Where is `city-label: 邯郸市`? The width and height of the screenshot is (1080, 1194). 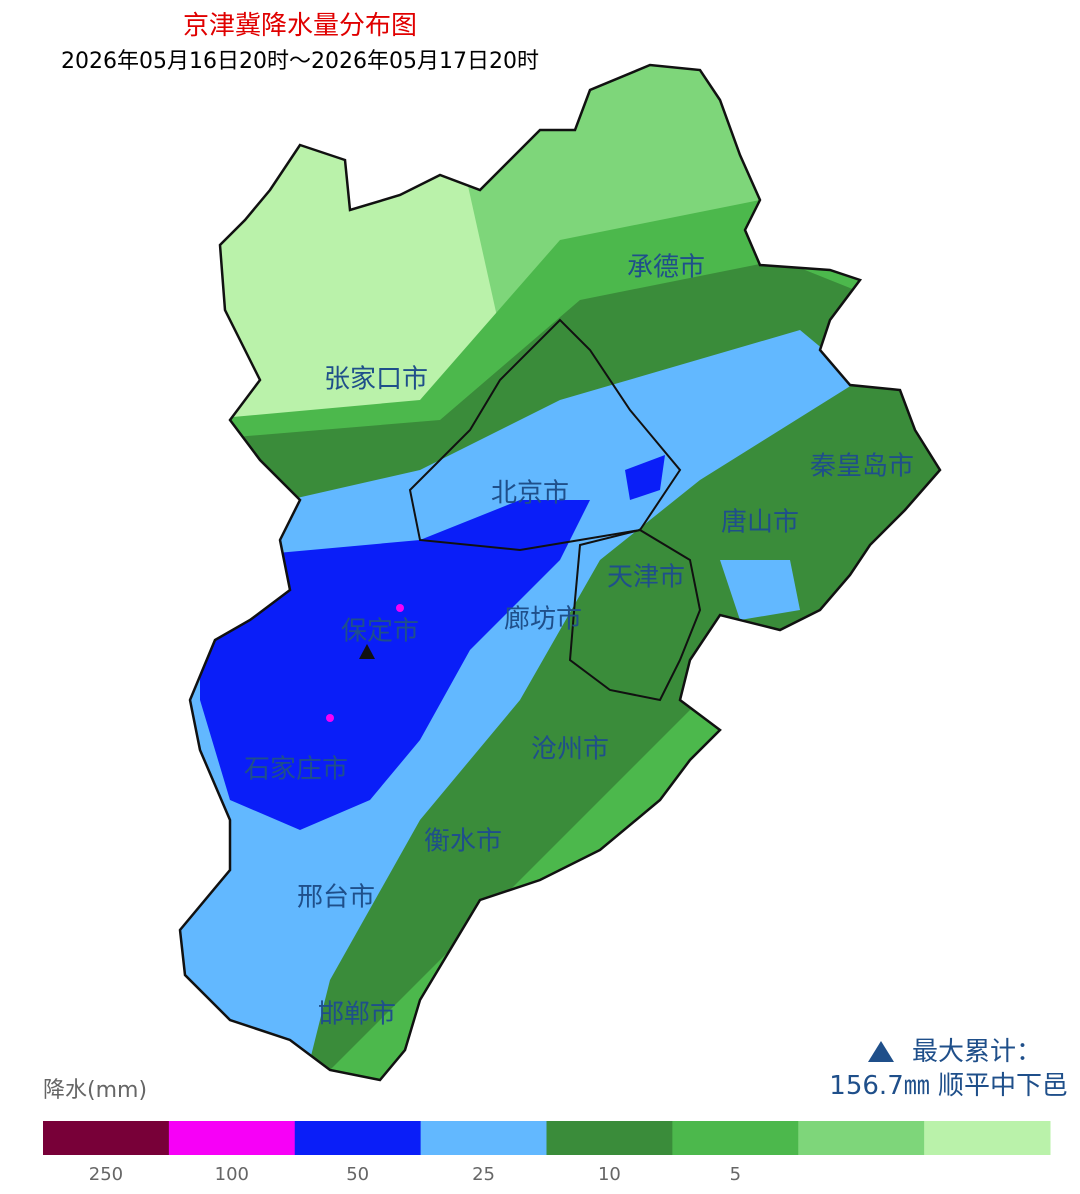
city-label: 邯郸市 is located at coordinates (357, 1015).